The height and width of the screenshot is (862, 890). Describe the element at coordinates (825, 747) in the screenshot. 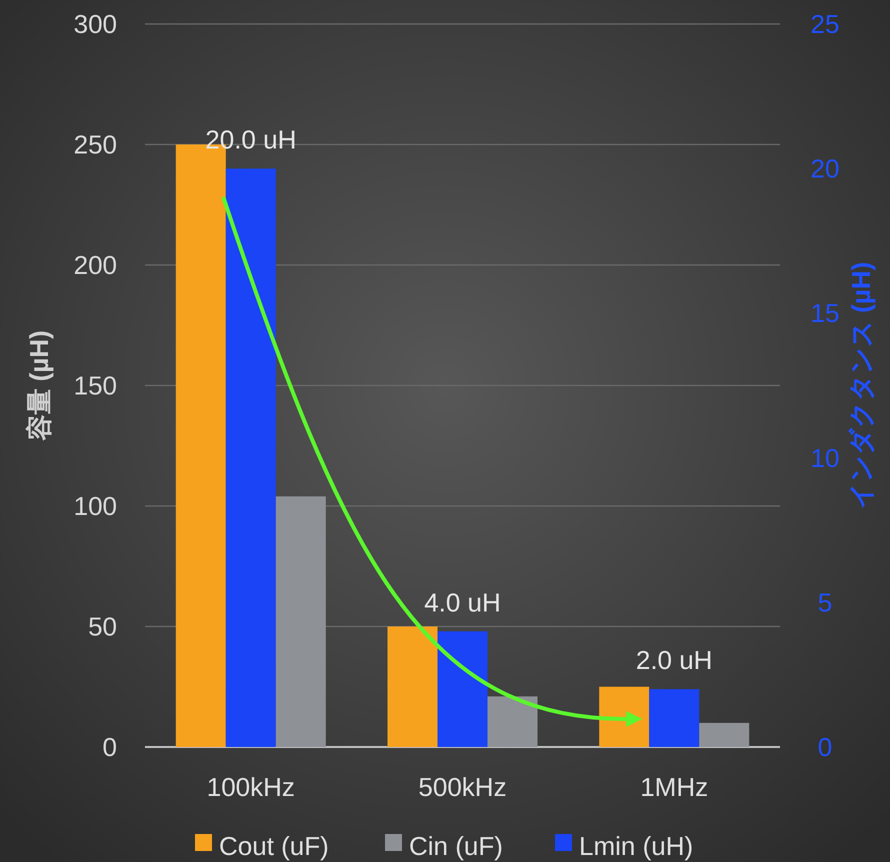

I see `y2-tick-label: 0` at that location.